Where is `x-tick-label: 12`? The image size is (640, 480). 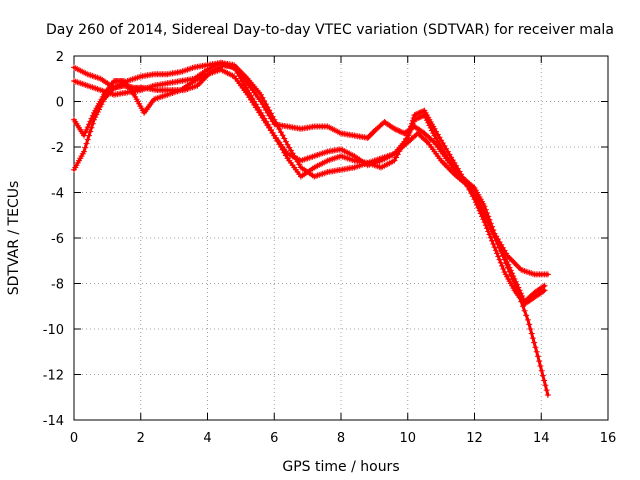
x-tick-label: 12 is located at coordinates (474, 438).